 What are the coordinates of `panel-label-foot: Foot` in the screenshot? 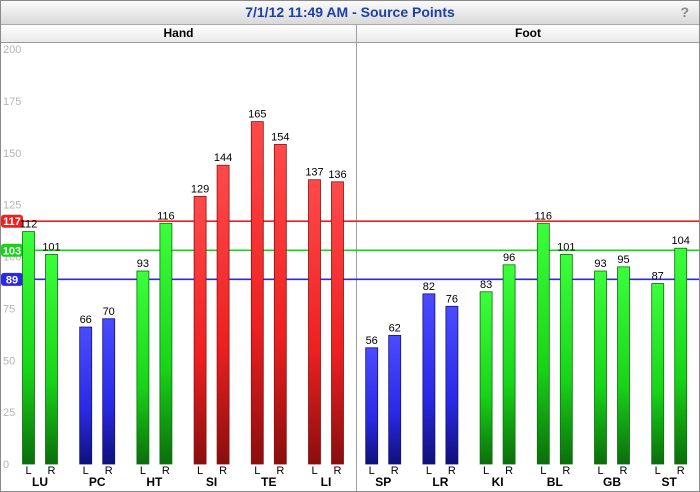 It's located at (528, 33).